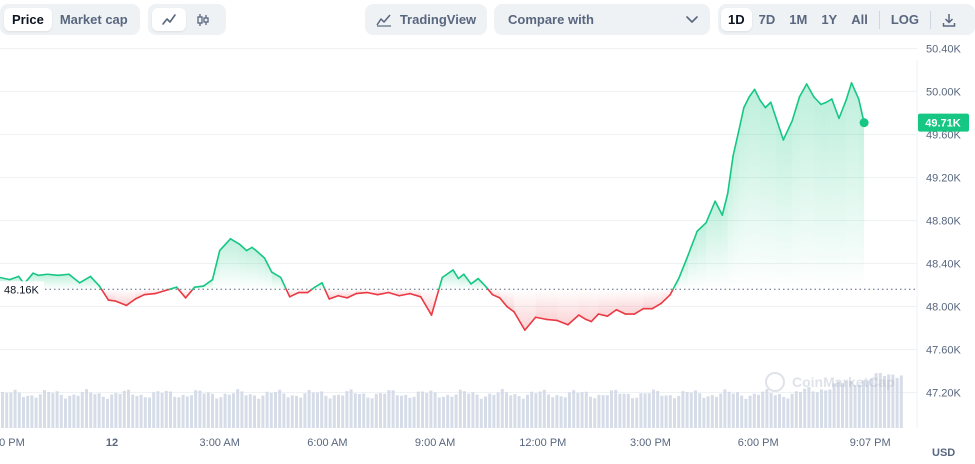 The width and height of the screenshot is (975, 464). I want to click on tab-price: Price, so click(28, 19).